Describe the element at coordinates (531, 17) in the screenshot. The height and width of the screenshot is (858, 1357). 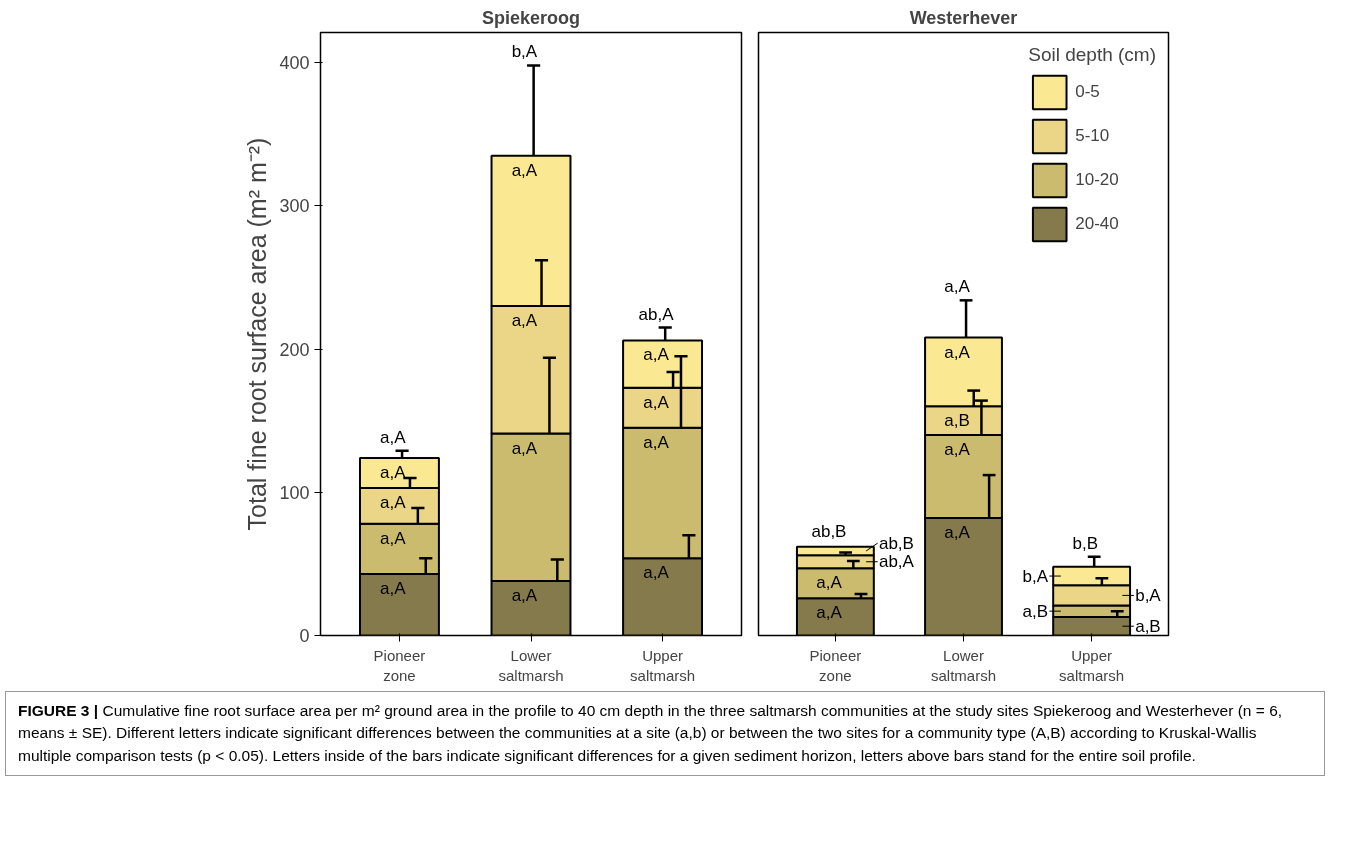
I see `chart-title: Spiekeroog` at that location.